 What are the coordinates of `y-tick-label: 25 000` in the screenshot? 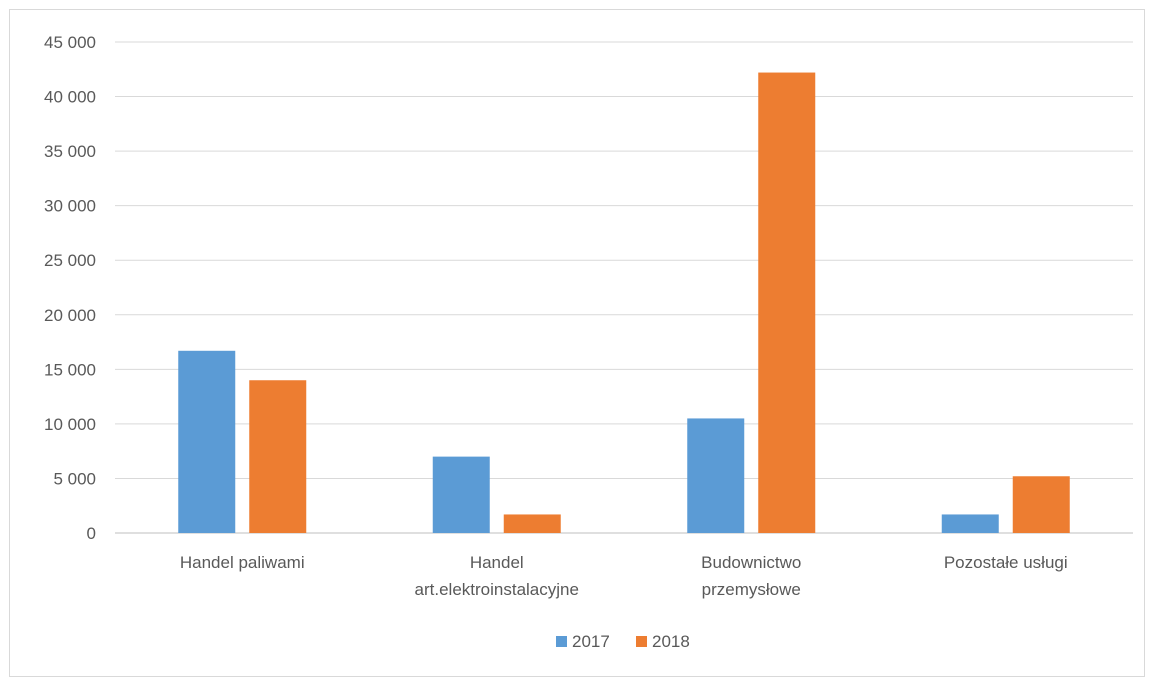 It's located at (70, 260).